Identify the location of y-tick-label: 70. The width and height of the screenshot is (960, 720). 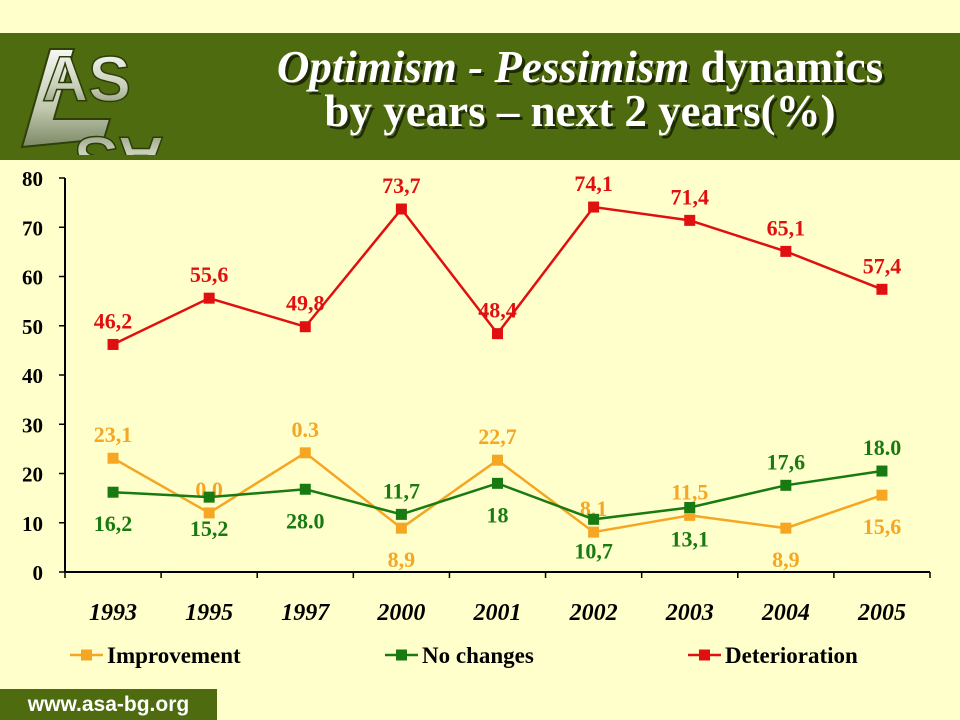
(32, 228).